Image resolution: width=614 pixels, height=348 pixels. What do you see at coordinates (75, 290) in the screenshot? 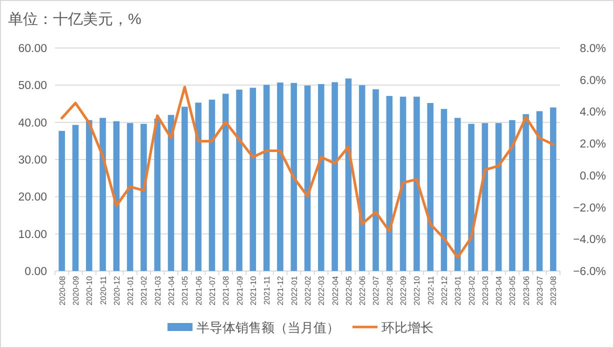
I see `x-tick-label: 2020-09` at bounding box center [75, 290].